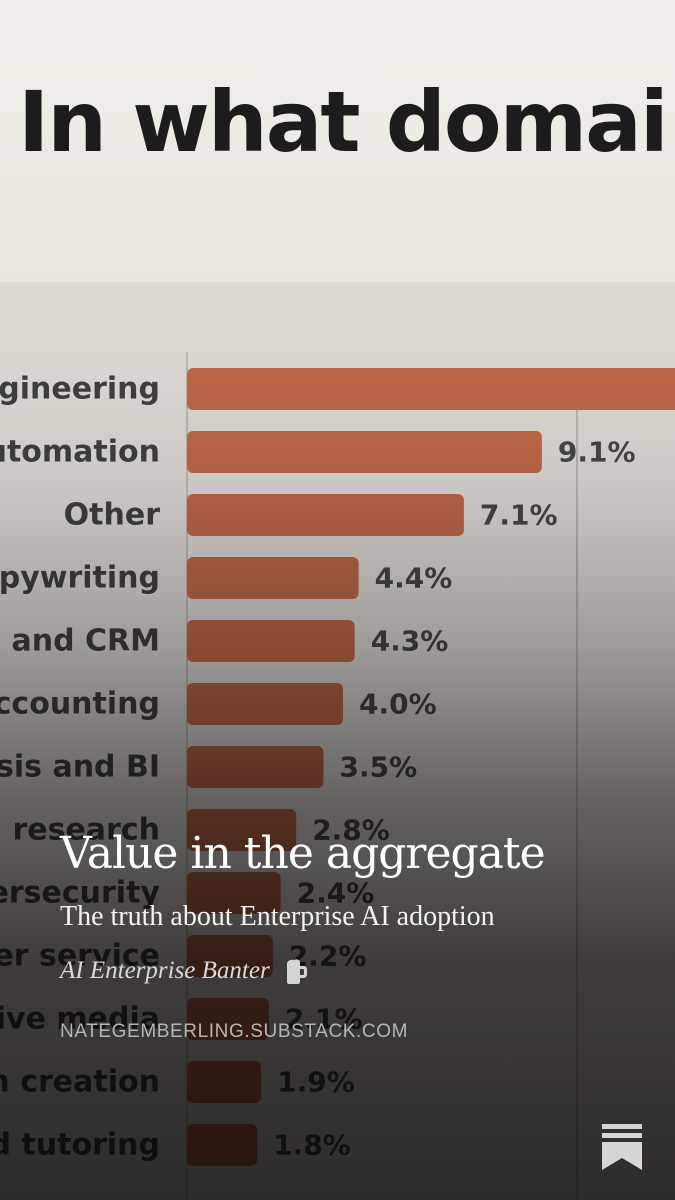 The height and width of the screenshot is (1200, 675). I want to click on category-label-12: nd tutoring, so click(80, 1145).